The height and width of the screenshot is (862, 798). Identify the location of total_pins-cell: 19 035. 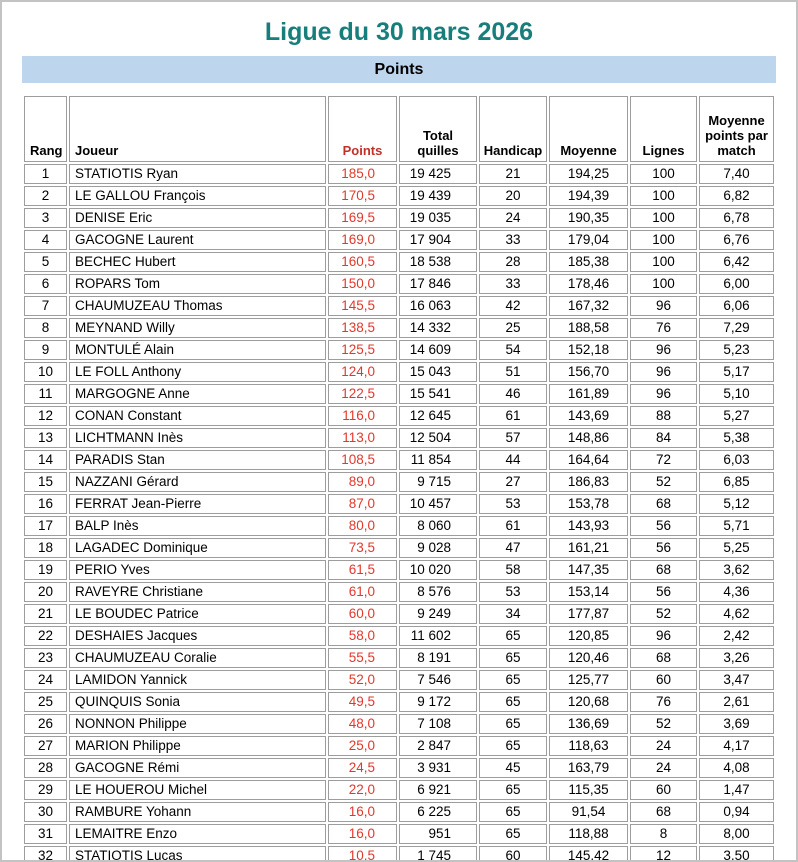
(438, 218).